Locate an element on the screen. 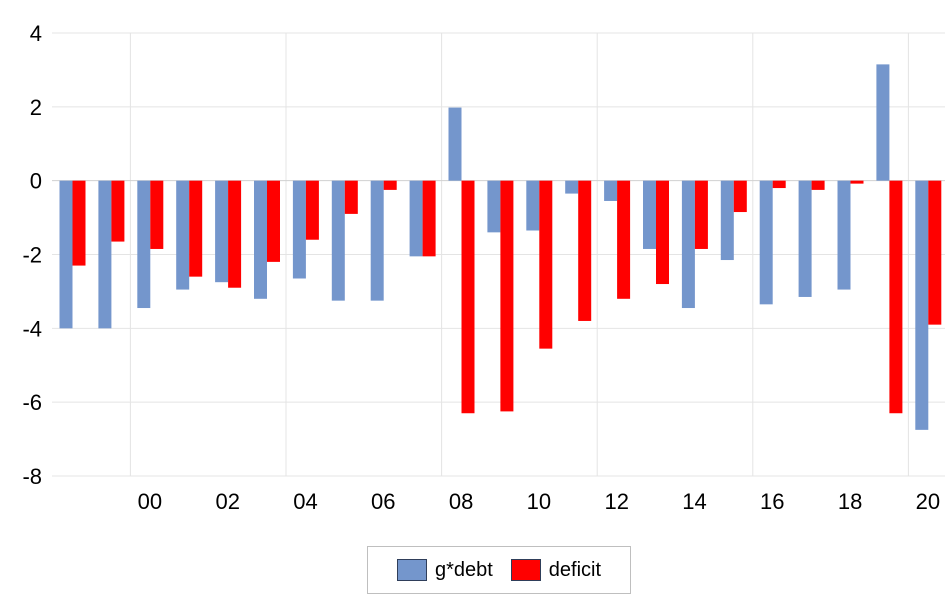 The image size is (948, 600). x-tick-label: 18 is located at coordinates (850, 501).